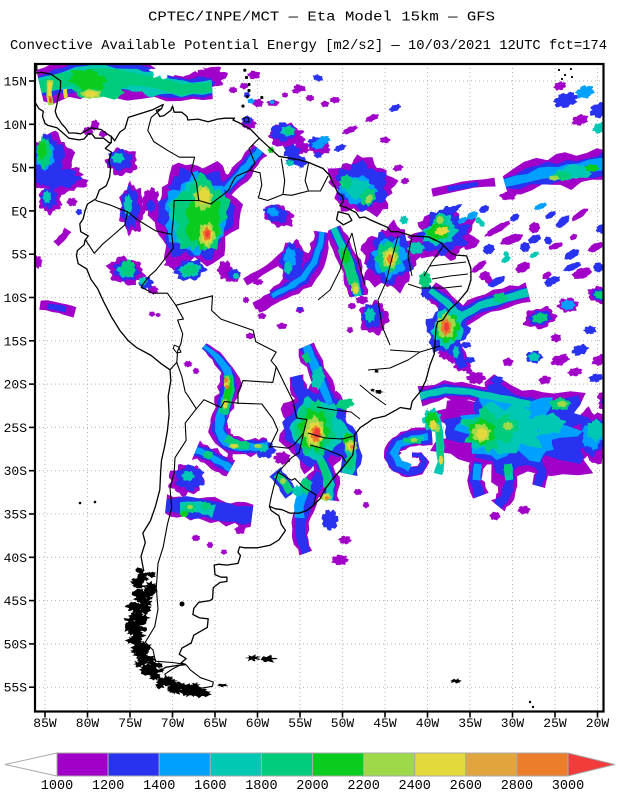 The height and width of the screenshot is (800, 618). I want to click on svg-text: 10N, so click(15, 125).